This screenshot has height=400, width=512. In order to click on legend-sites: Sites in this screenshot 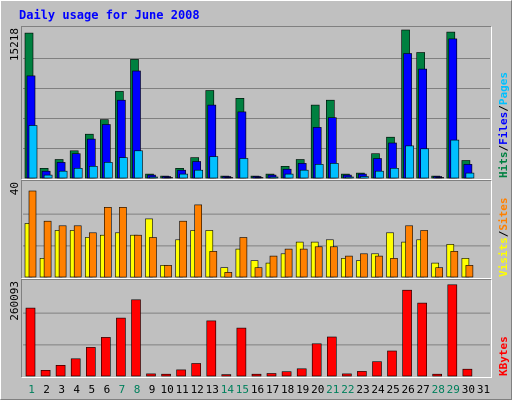, I will do `click(503, 214)`.